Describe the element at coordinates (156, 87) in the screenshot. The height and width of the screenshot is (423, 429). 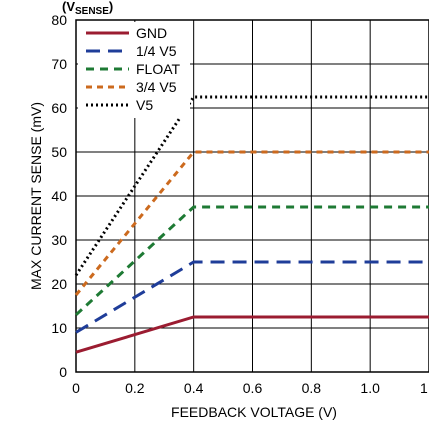
I see `legend-label-3: 3/4 V5` at that location.